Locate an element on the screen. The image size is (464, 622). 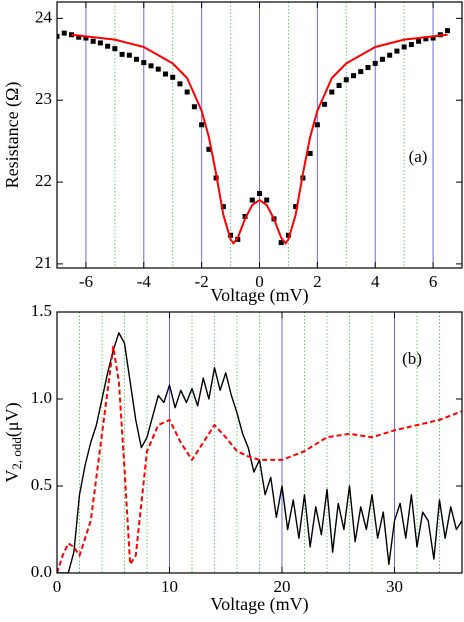
y-tick-label: 1.5 is located at coordinates (41, 310).